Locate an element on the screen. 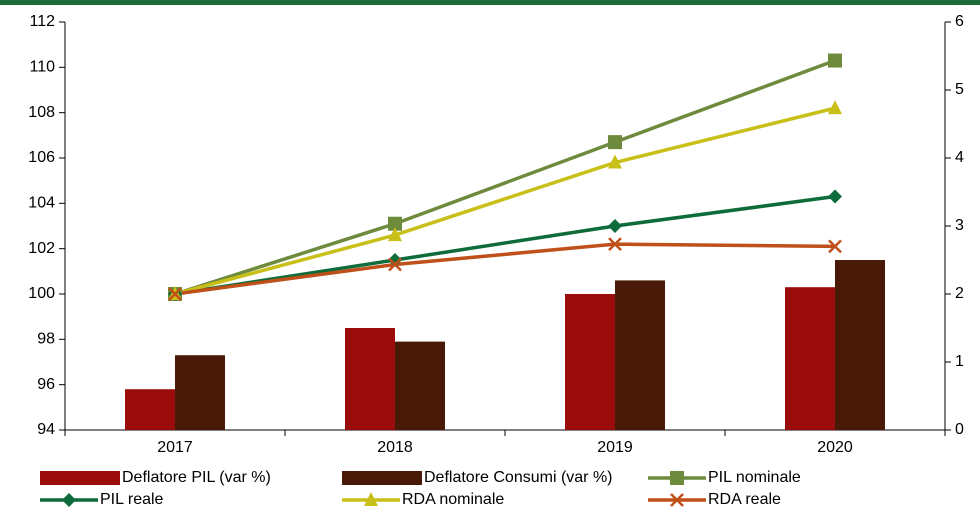 Image resolution: width=980 pixels, height=516 pixels. y-tick-label: 100 is located at coordinates (41, 293).